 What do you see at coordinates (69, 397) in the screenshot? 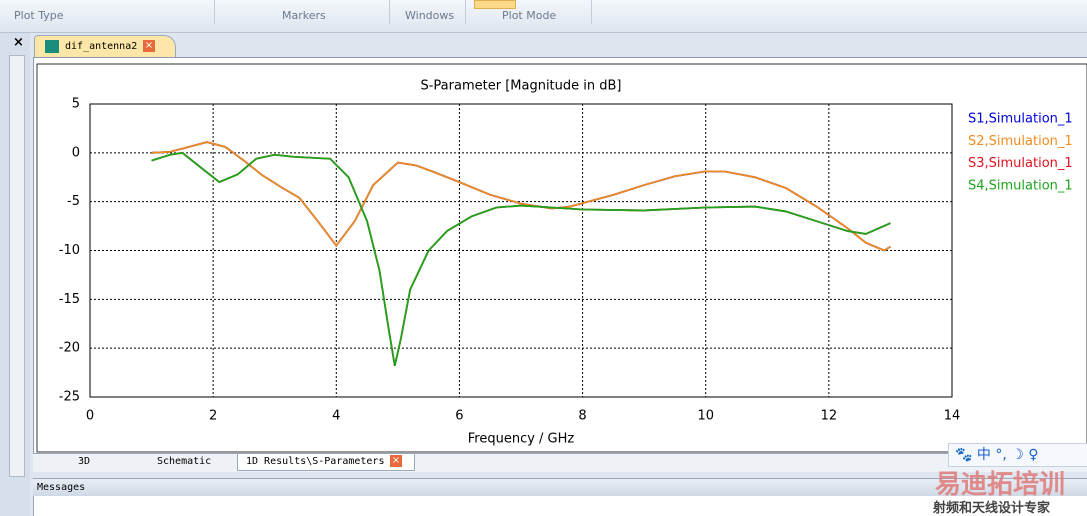
I see `y-tick-label: -25` at bounding box center [69, 397].